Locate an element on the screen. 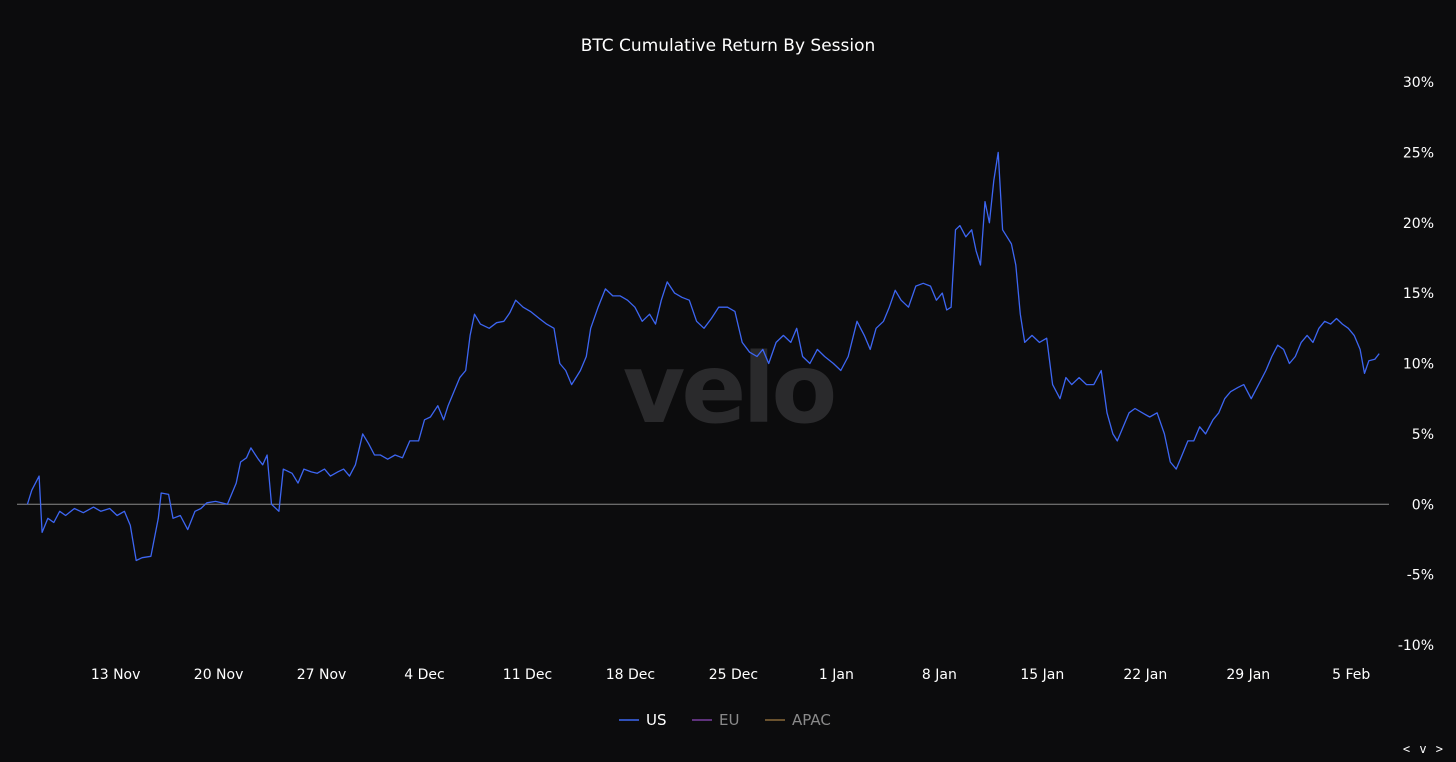 The width and height of the screenshot is (1456, 762). x-tick-label: 5 Feb is located at coordinates (1351, 675).